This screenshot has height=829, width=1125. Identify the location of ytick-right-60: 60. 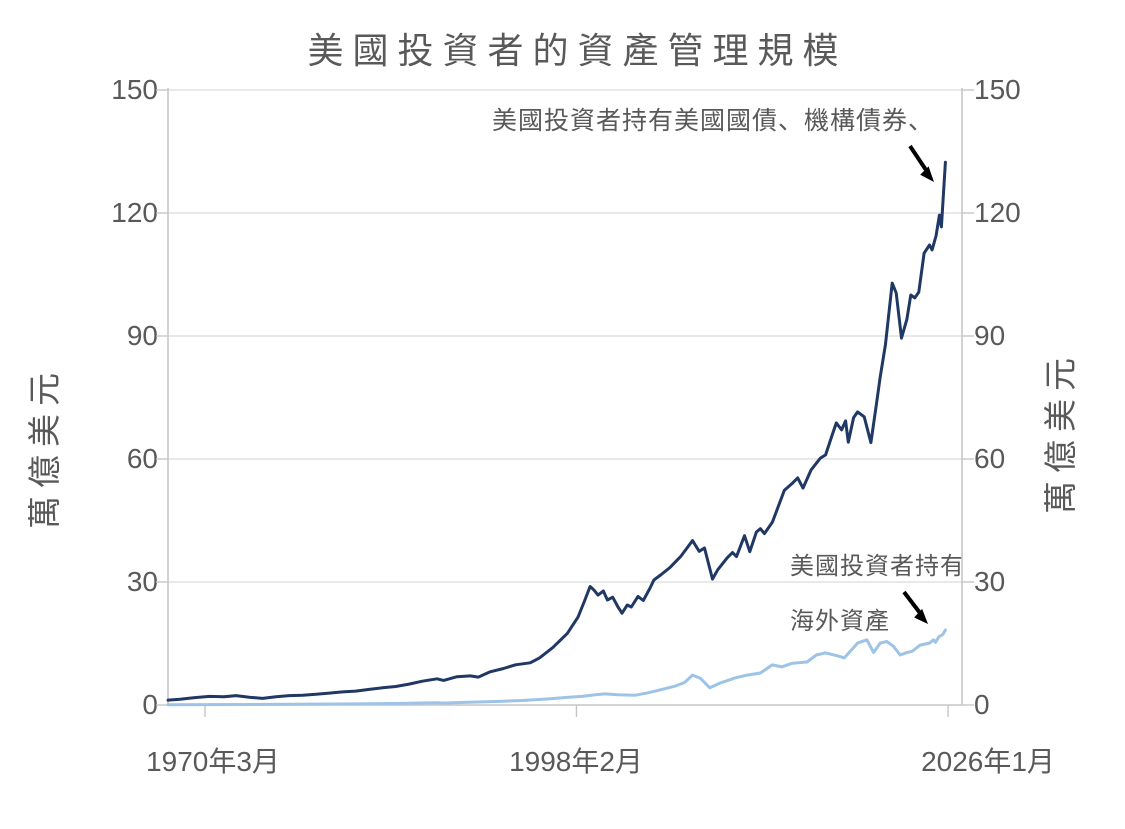
(990, 458).